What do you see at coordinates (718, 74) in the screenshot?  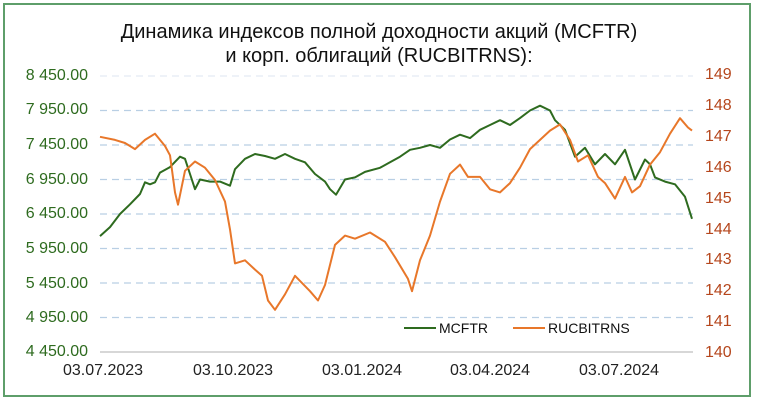 I see `y-right-tick: 149` at bounding box center [718, 74].